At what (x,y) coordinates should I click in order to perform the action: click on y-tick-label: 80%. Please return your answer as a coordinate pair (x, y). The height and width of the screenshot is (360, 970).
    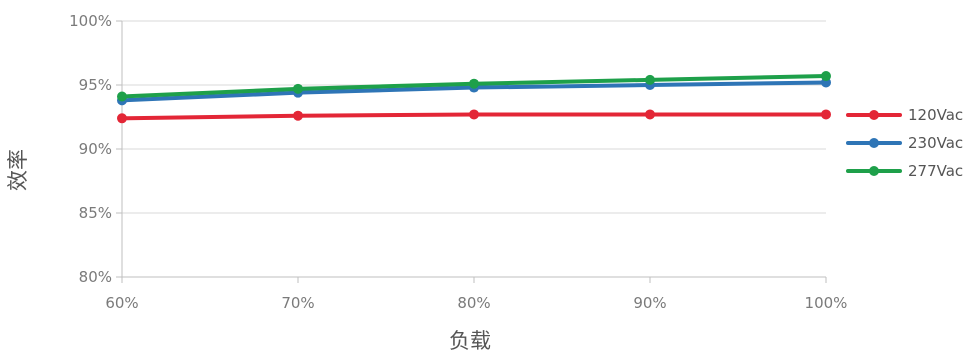
    Looking at the image, I should click on (95, 277).